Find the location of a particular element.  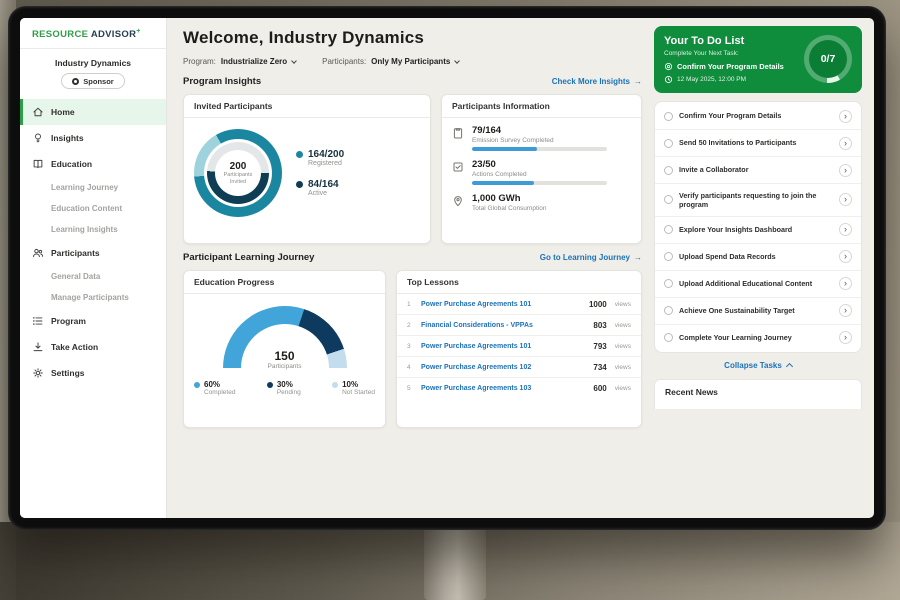

legend-item-pending: 30% Pending is located at coordinates (283, 388).